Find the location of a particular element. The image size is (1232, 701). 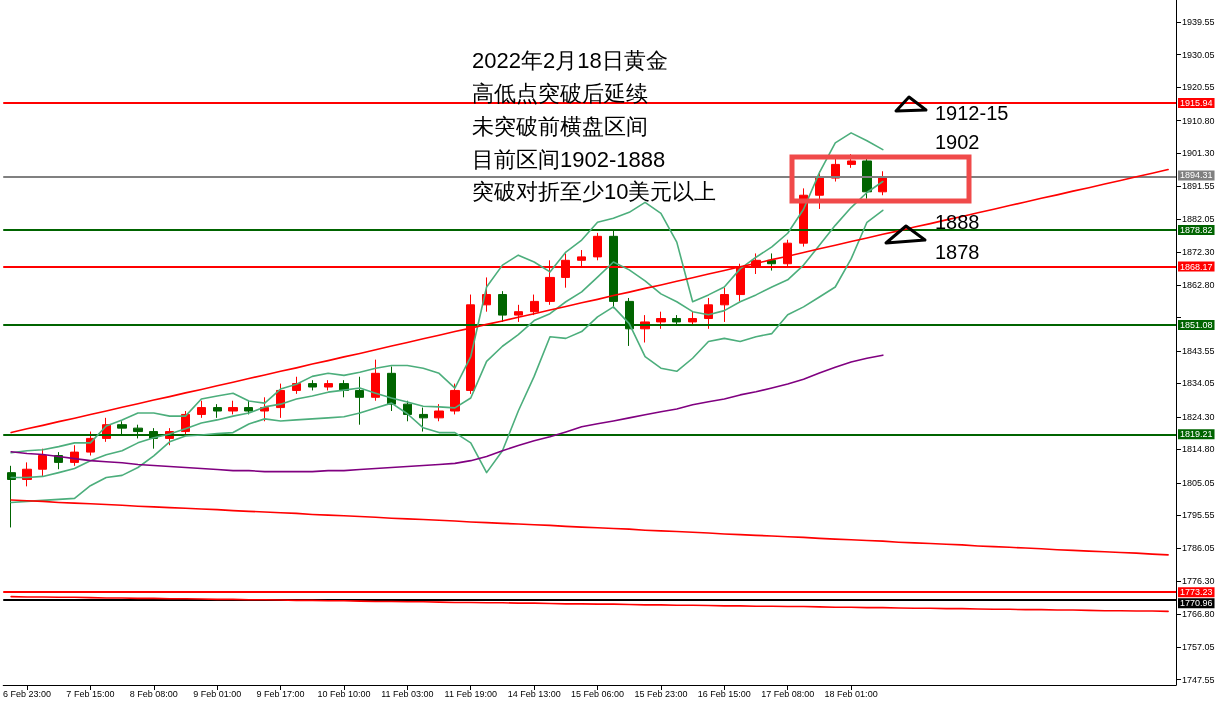

ref-line-label: 1773.23 is located at coordinates (1196, 592).